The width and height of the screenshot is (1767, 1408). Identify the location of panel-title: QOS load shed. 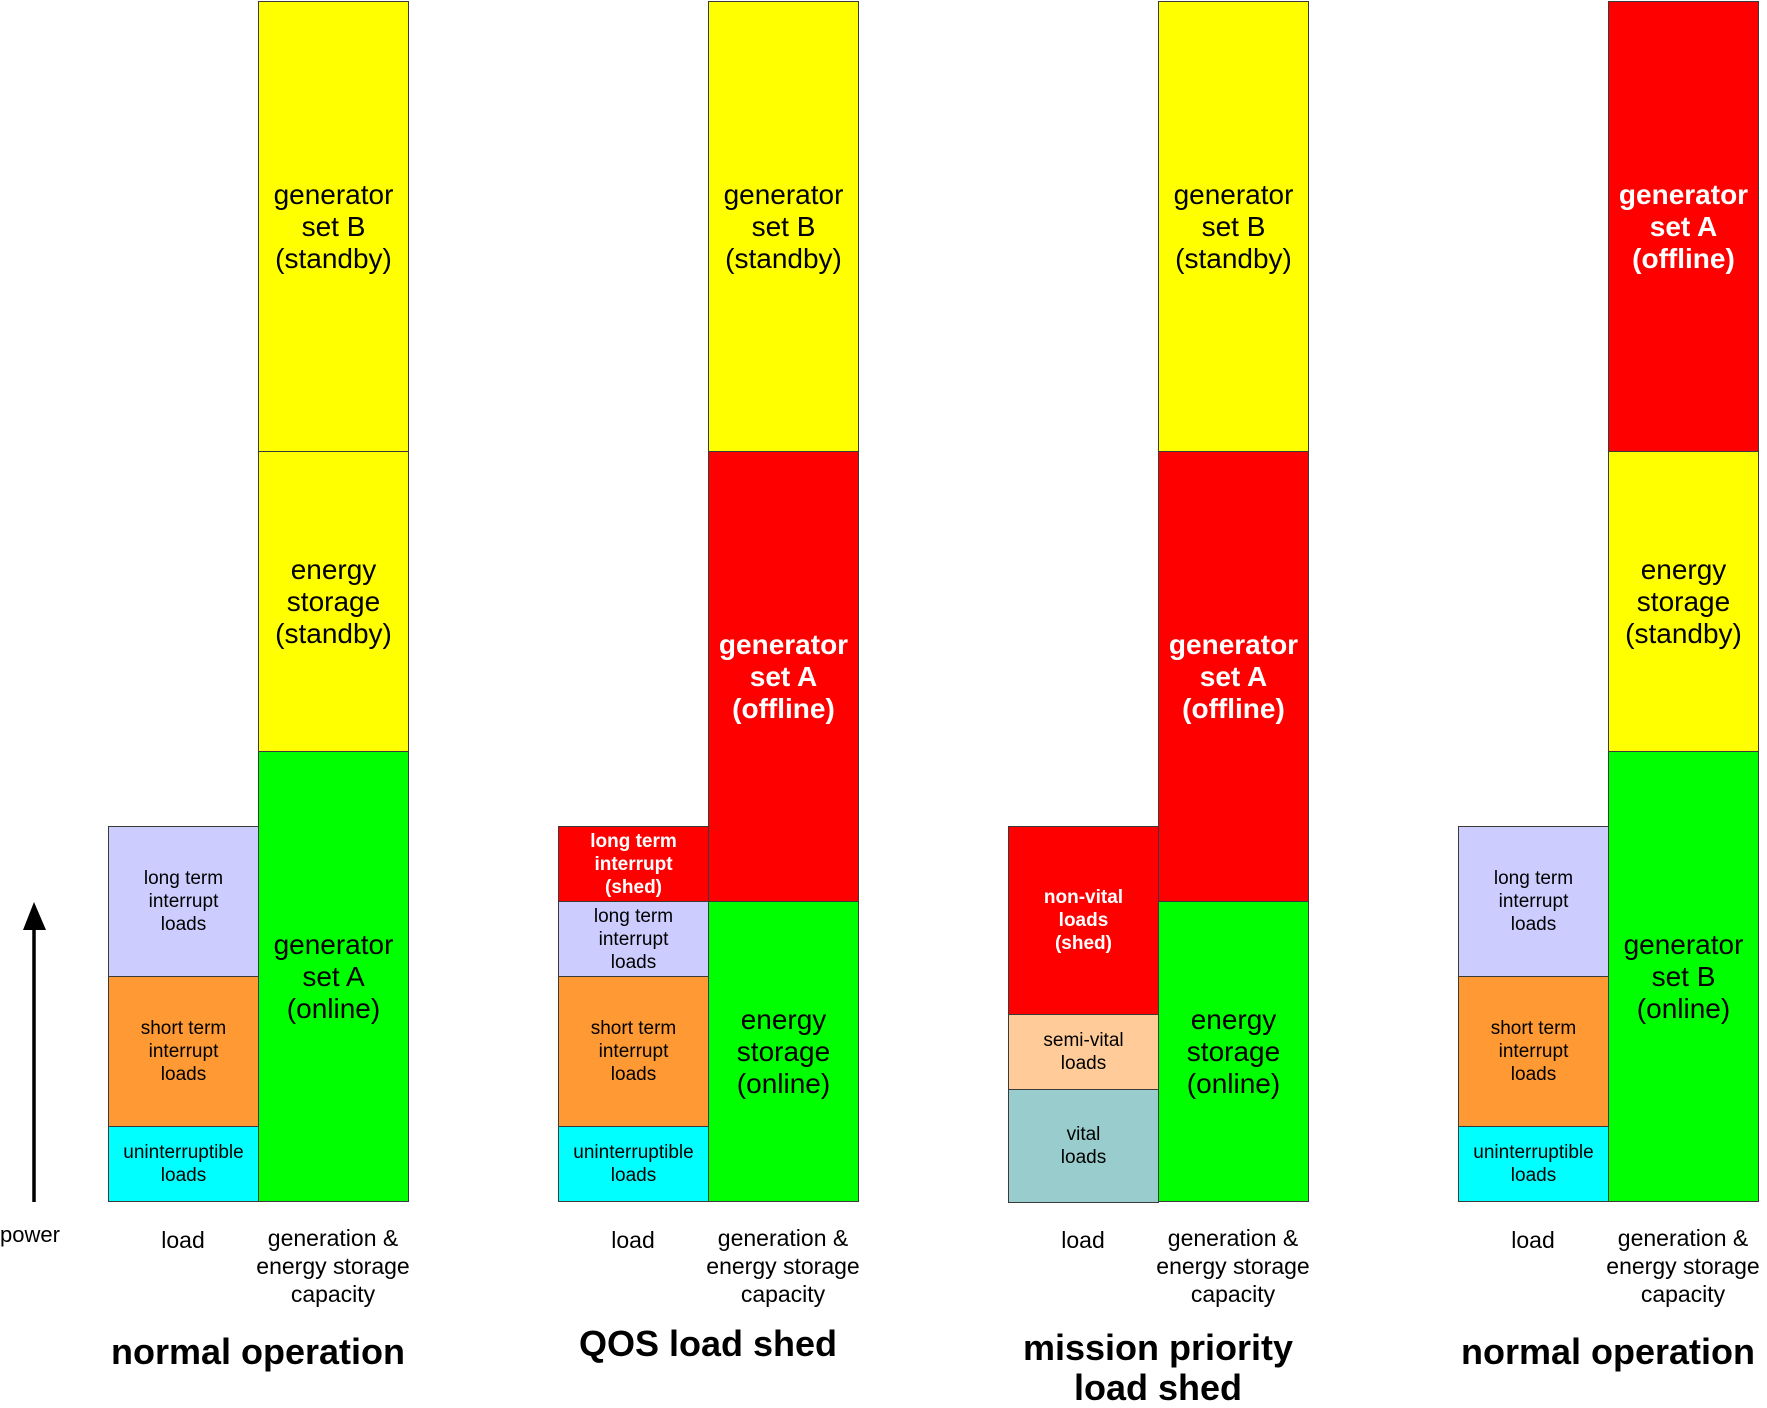
(708, 1343).